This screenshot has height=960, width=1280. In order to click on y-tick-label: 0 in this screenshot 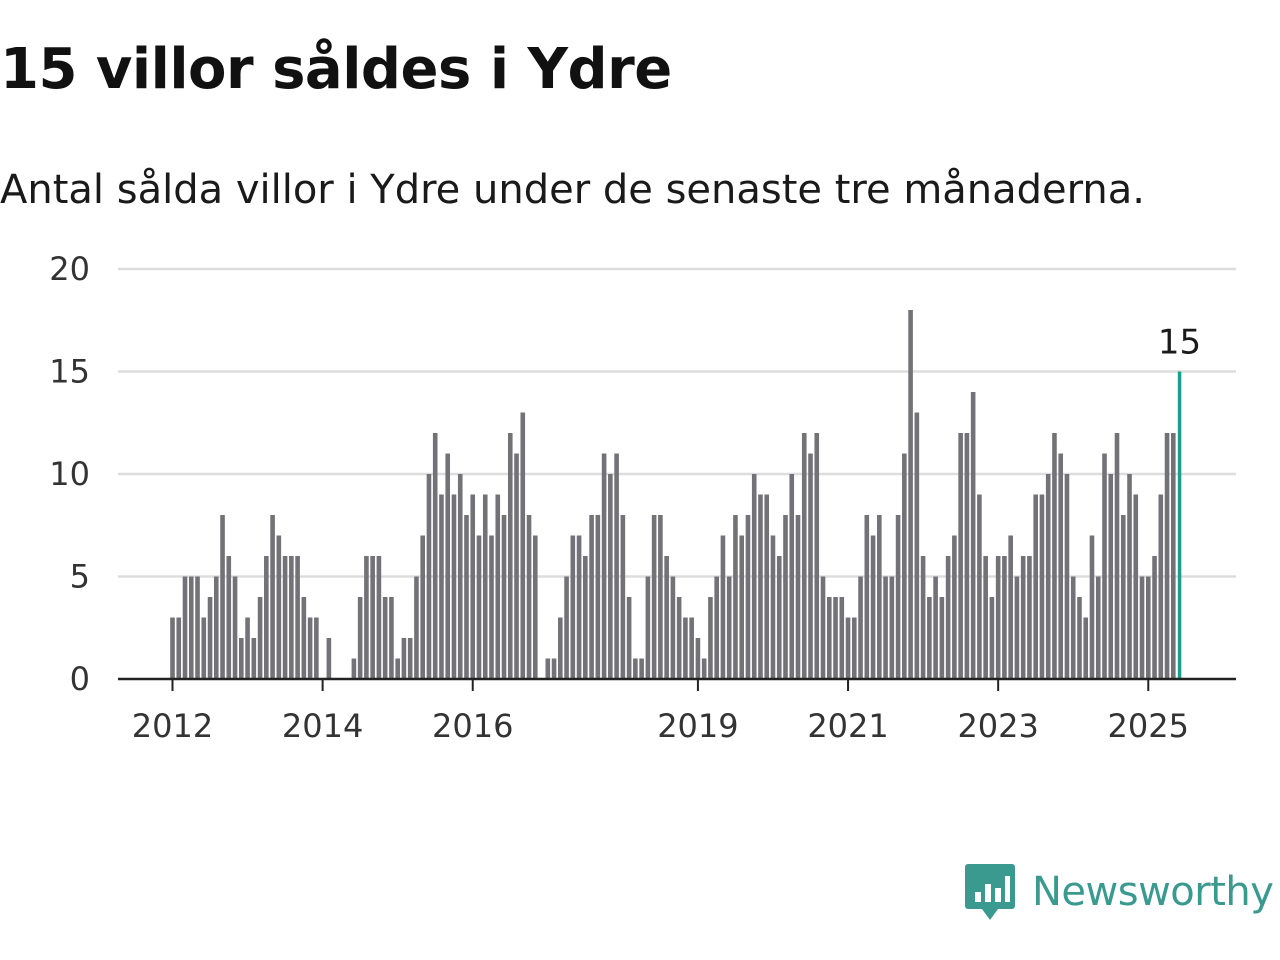, I will do `click(80, 679)`.